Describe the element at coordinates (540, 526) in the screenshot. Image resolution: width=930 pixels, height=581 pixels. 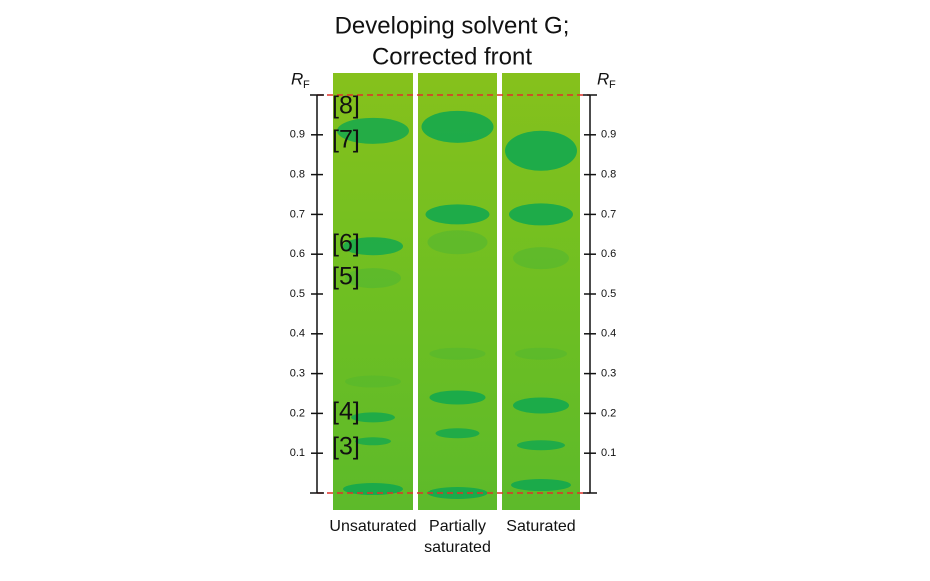
I see `lane-label: Saturated` at that location.